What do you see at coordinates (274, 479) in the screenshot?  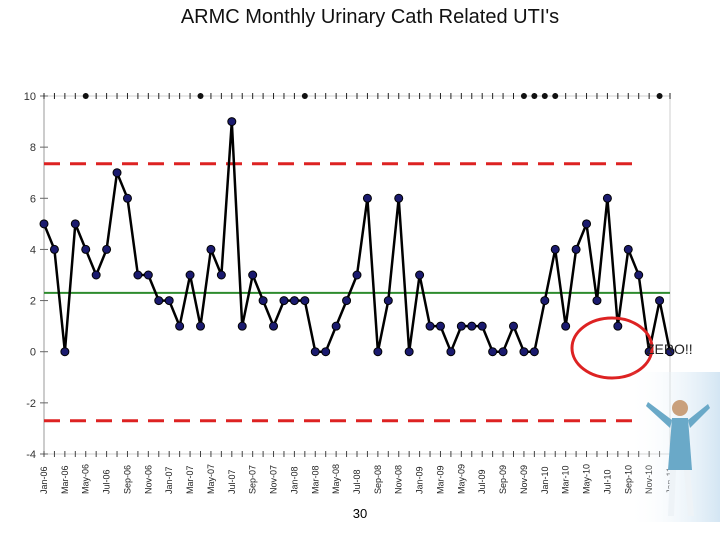 I see `x-tick-label: Nov-07` at bounding box center [274, 479].